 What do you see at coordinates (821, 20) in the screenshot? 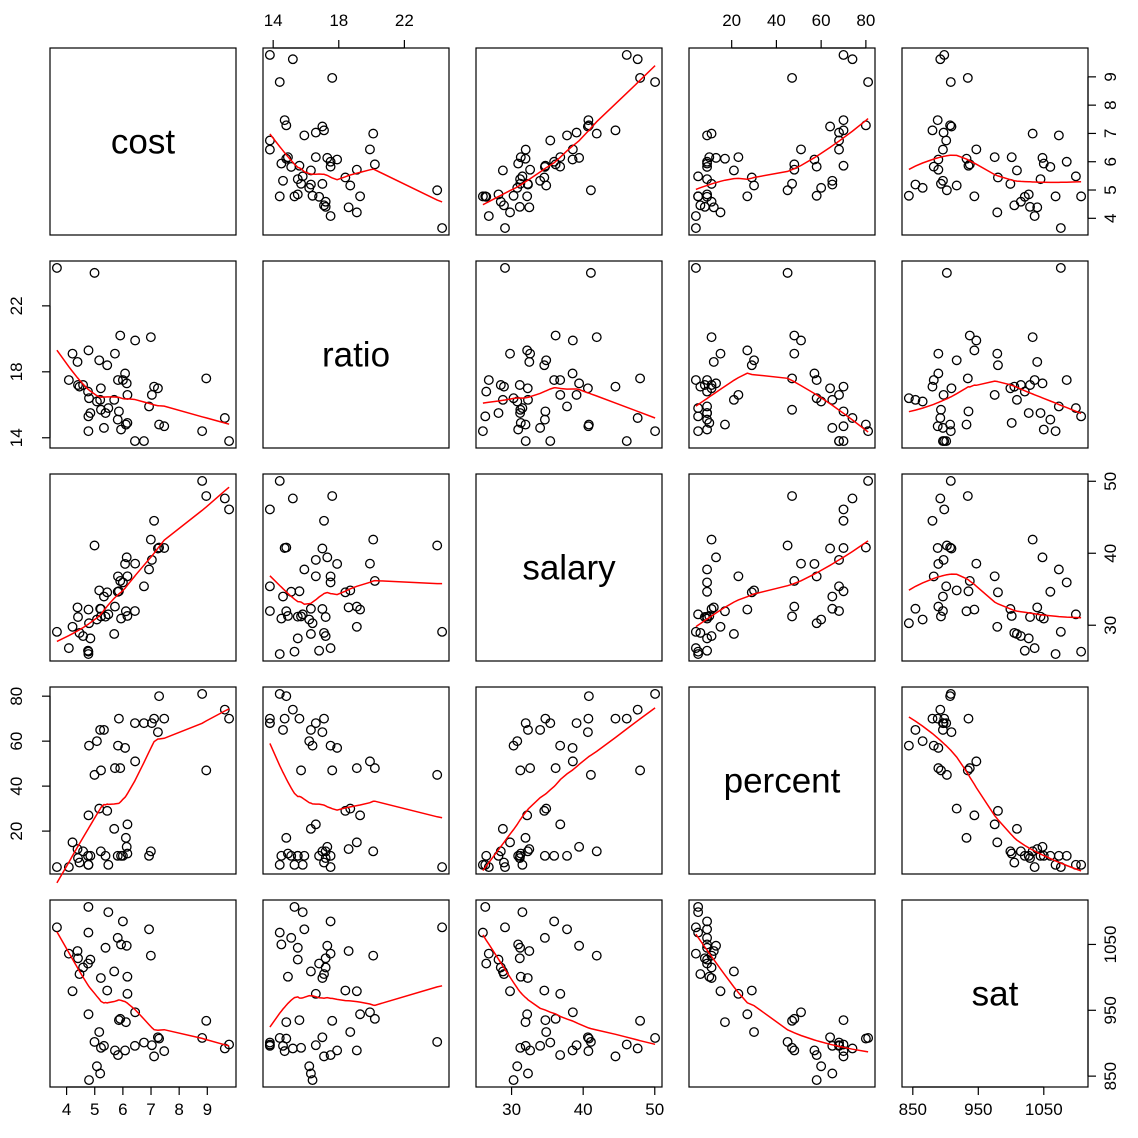
I see `x-tick-label: 60` at bounding box center [821, 20].